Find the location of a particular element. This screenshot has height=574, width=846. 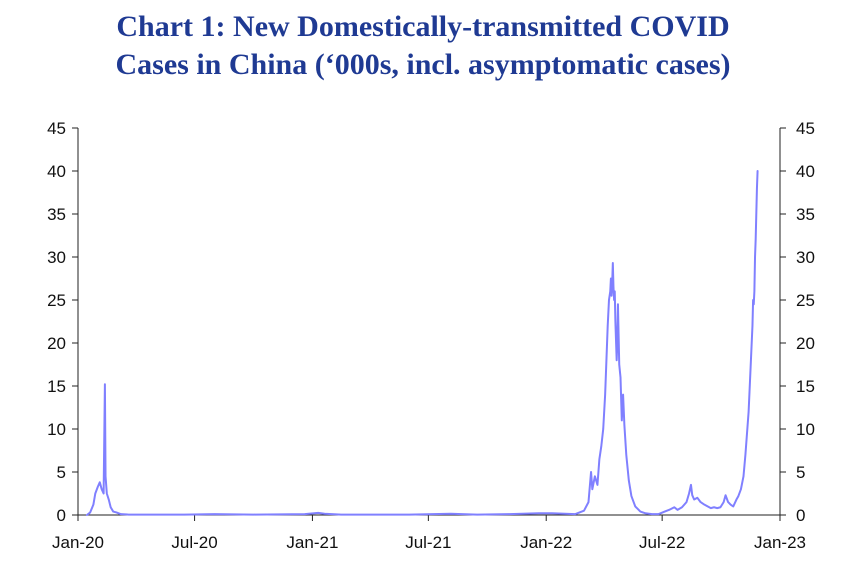

y-tick-label-left: 45 is located at coordinates (56, 128).